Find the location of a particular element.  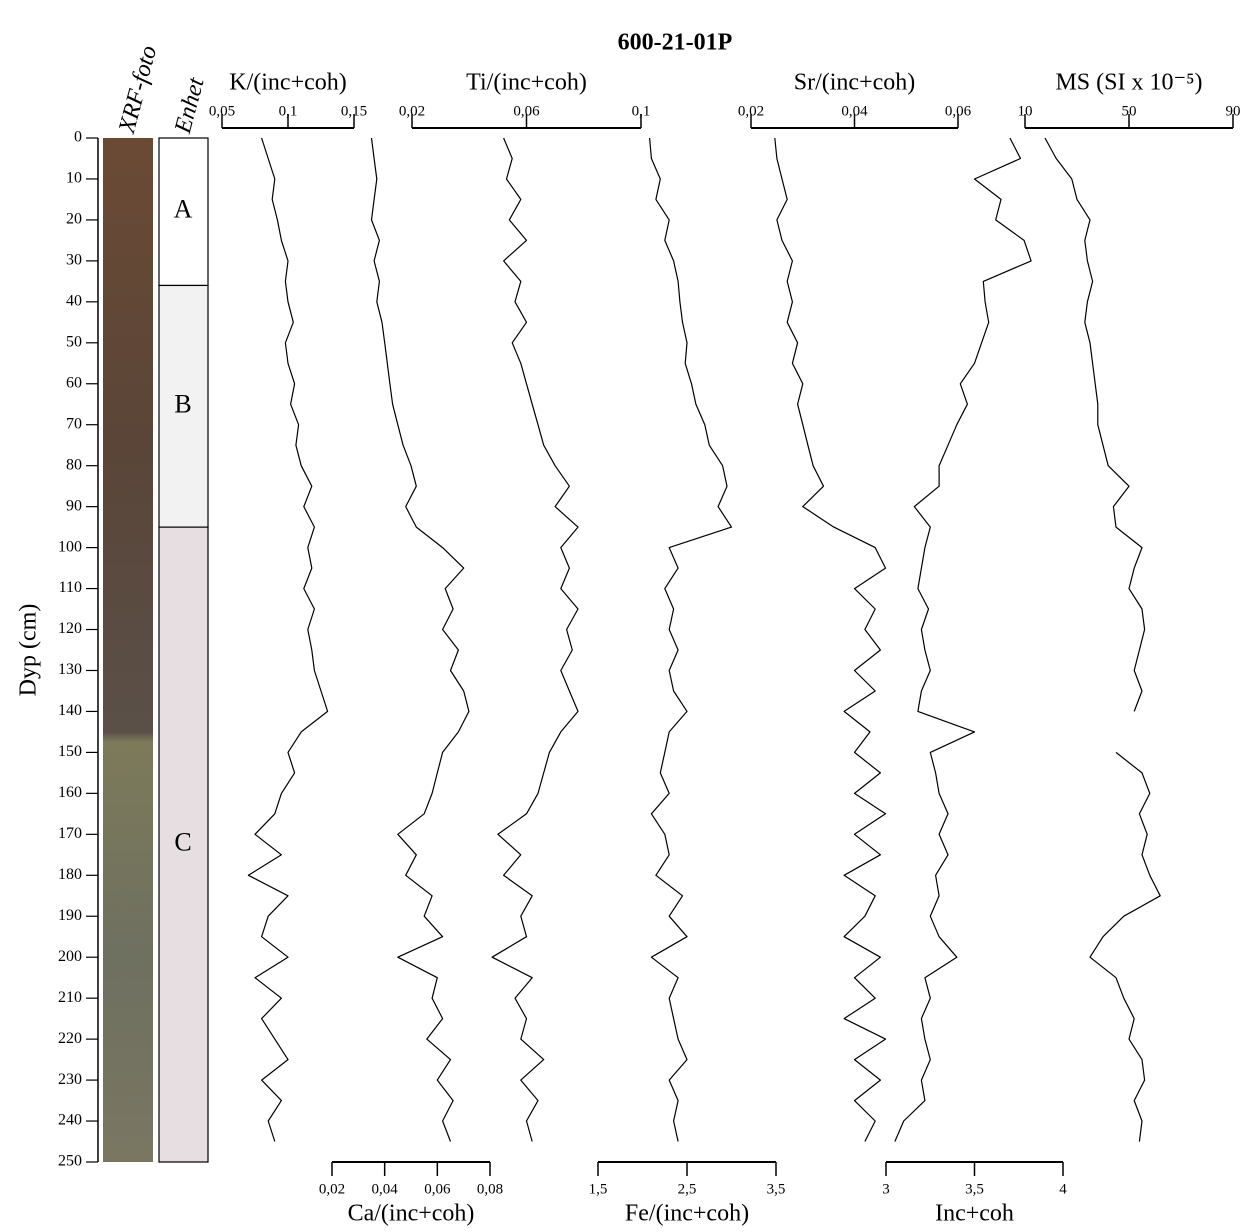

x-tick-label: 50 is located at coordinates (1129, 111).